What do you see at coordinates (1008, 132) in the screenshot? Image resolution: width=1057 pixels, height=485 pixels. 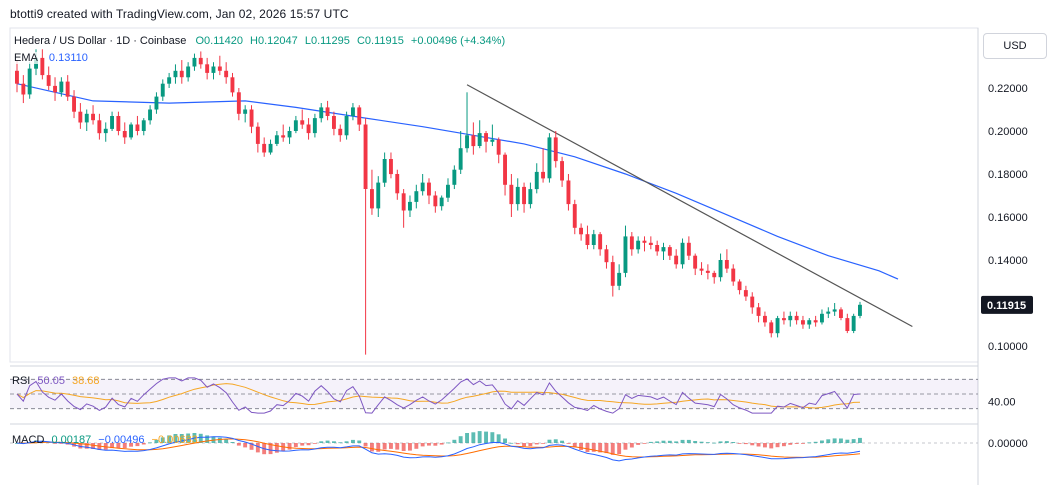 I see `price-tick-label: 0.20000` at bounding box center [1008, 132].